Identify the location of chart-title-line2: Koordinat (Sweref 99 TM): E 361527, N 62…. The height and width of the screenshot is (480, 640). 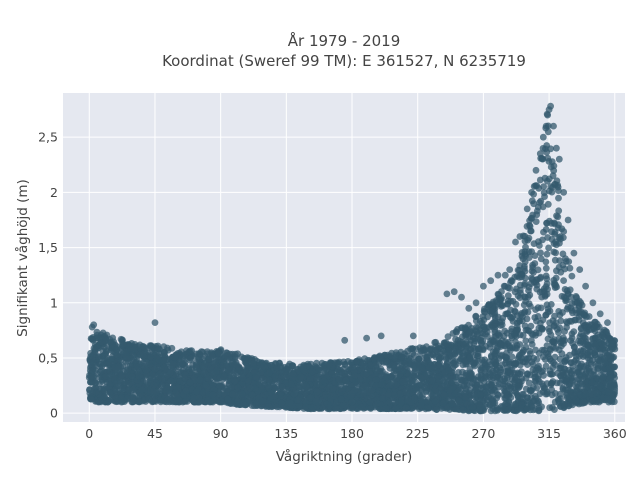
(344, 61).